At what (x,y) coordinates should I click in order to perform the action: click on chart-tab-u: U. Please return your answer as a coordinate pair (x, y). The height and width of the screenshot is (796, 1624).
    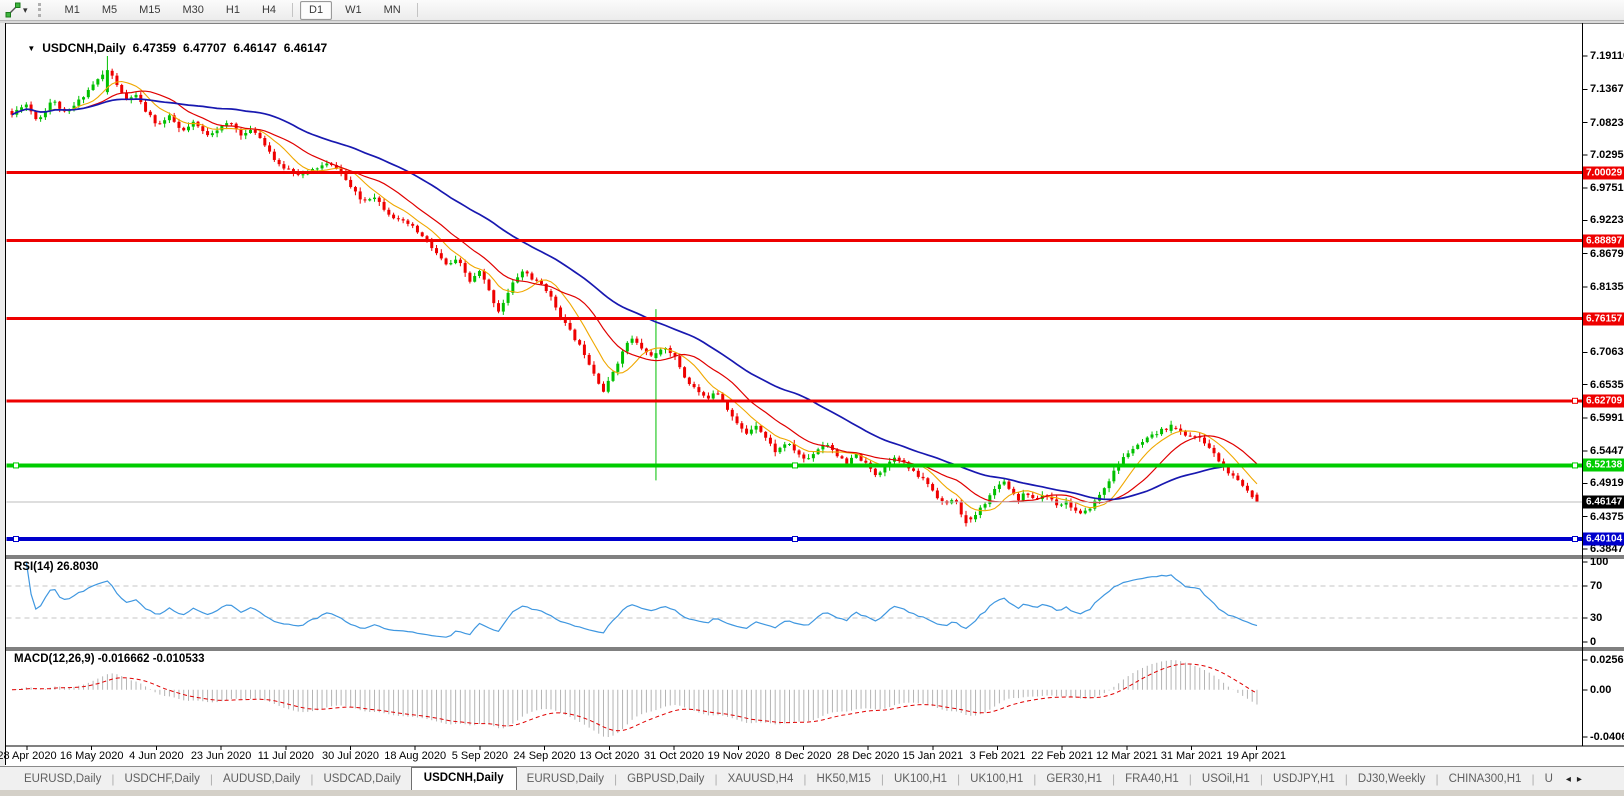
    Looking at the image, I should click on (1548, 779).